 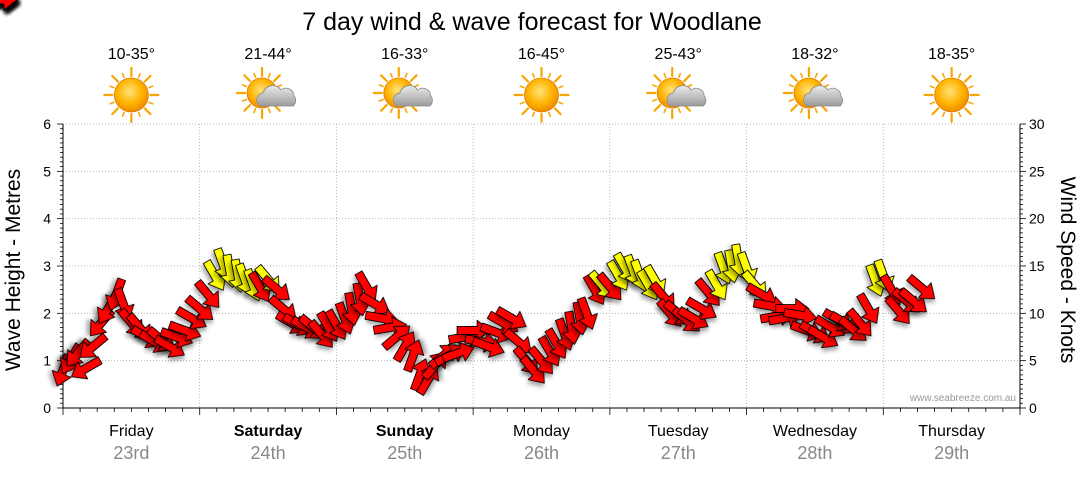 I want to click on y-tick-label-right: 0, so click(x=1033, y=408).